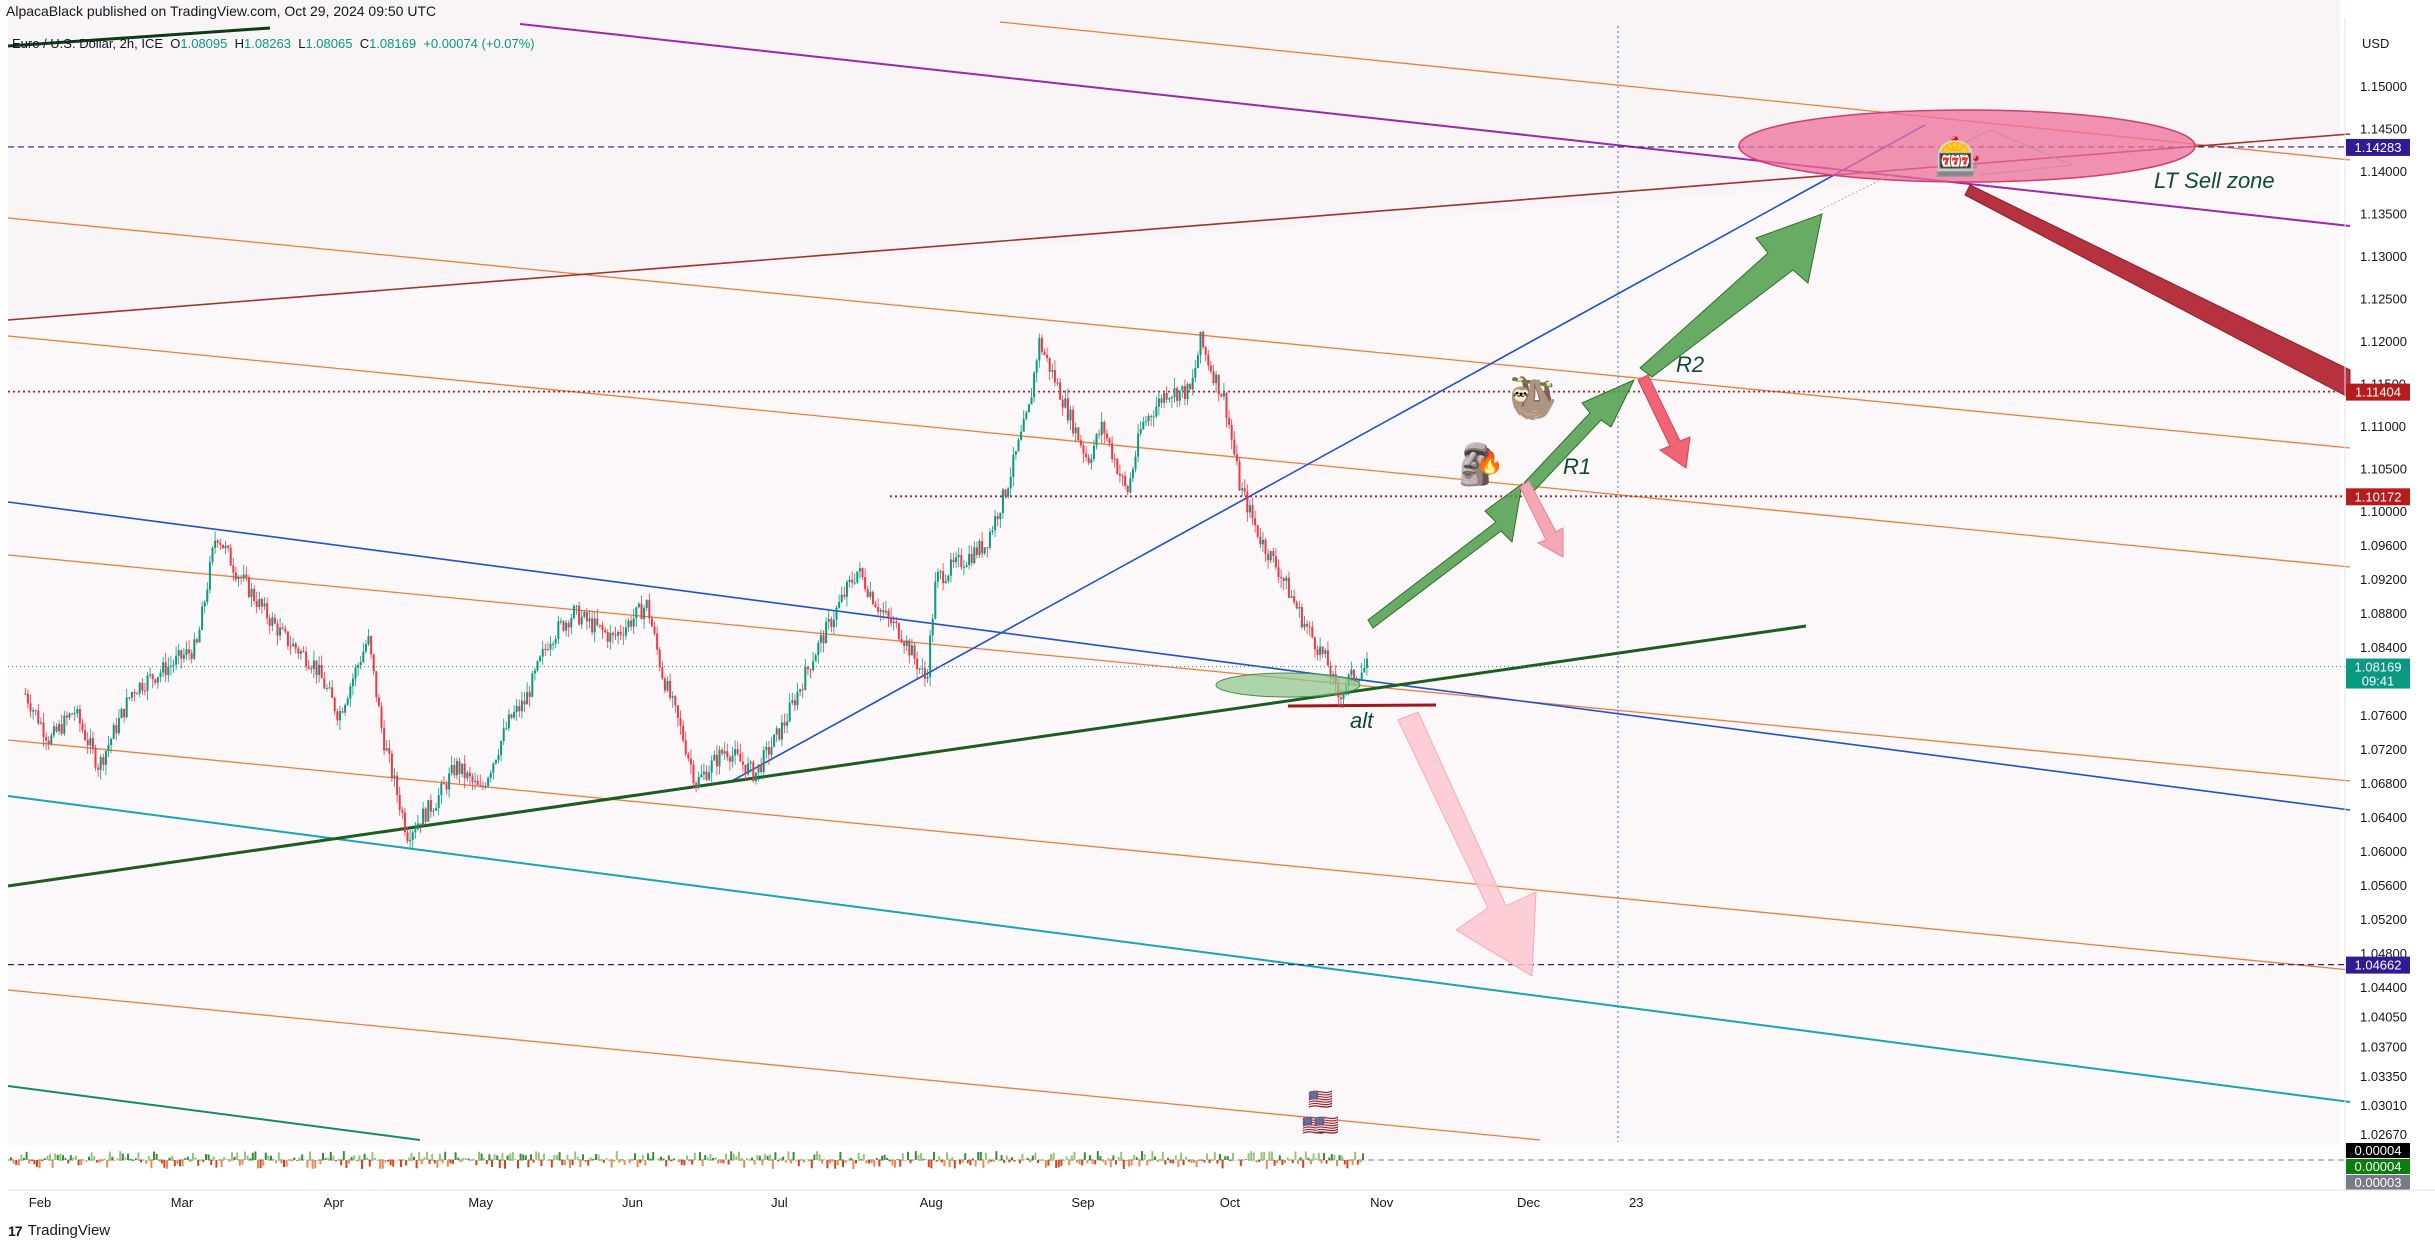 The height and width of the screenshot is (1248, 2435). Describe the element at coordinates (214, 1113) in the screenshot. I see `teal-trendline` at that location.